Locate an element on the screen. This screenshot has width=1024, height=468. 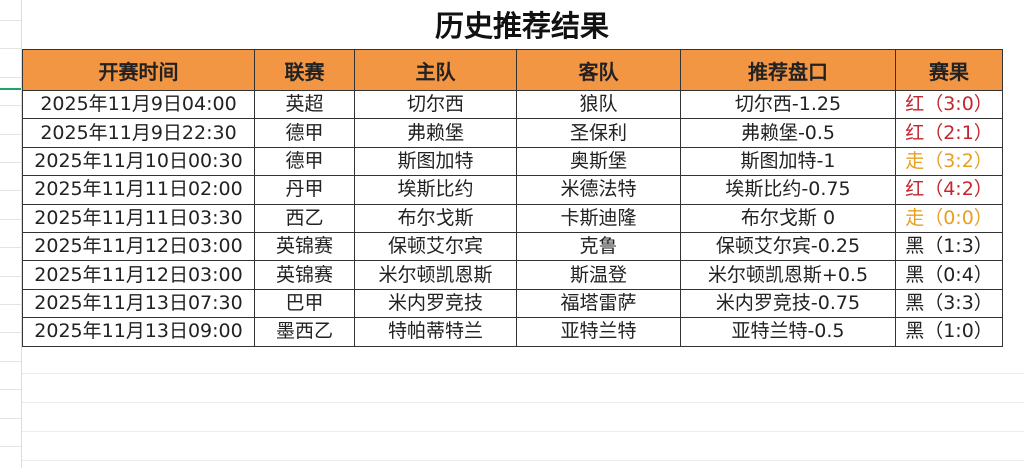
cell-away: 亚特兰特 is located at coordinates (598, 332).